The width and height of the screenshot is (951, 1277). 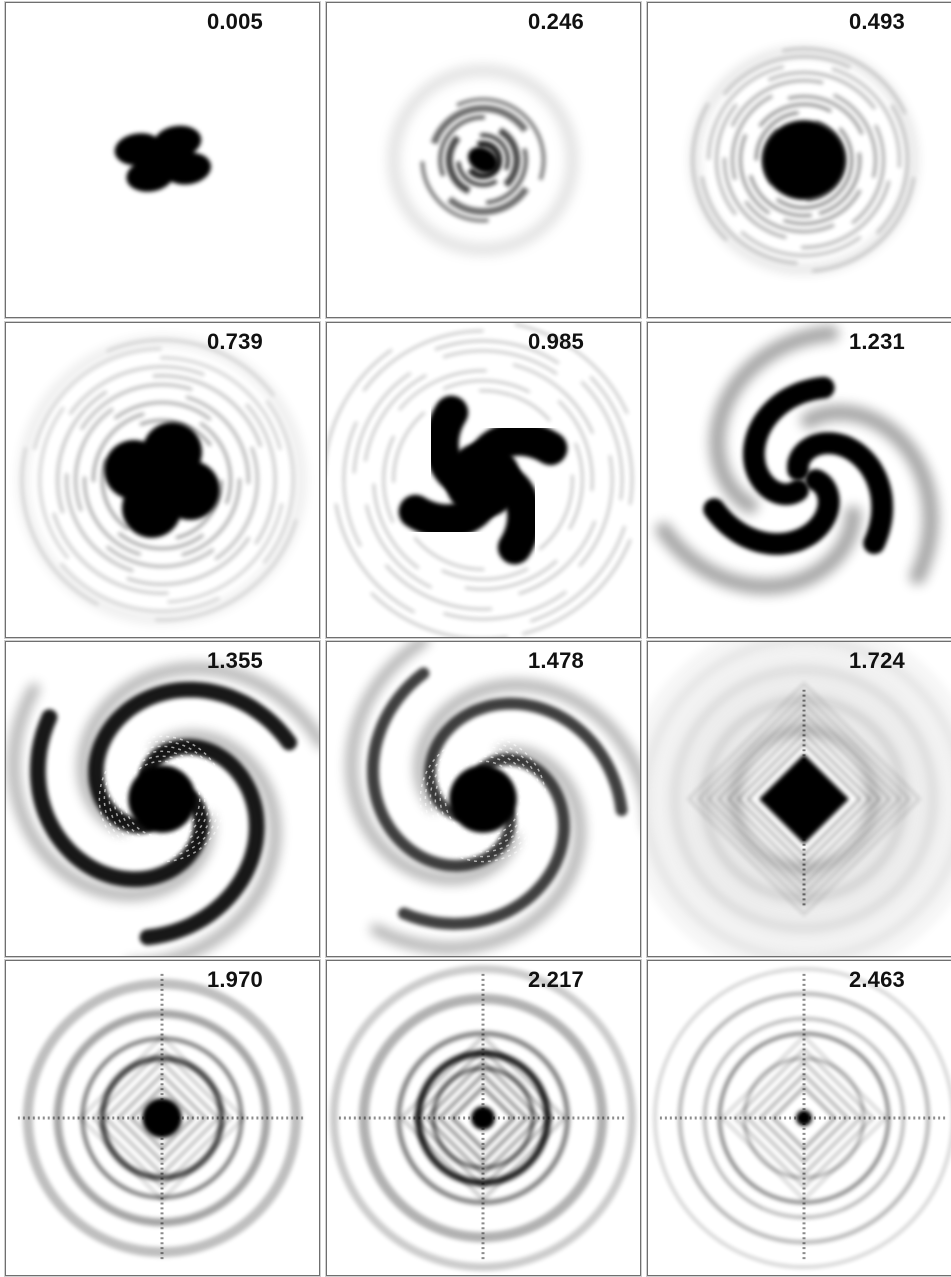 I want to click on time-label: 1.231, so click(x=876, y=341).